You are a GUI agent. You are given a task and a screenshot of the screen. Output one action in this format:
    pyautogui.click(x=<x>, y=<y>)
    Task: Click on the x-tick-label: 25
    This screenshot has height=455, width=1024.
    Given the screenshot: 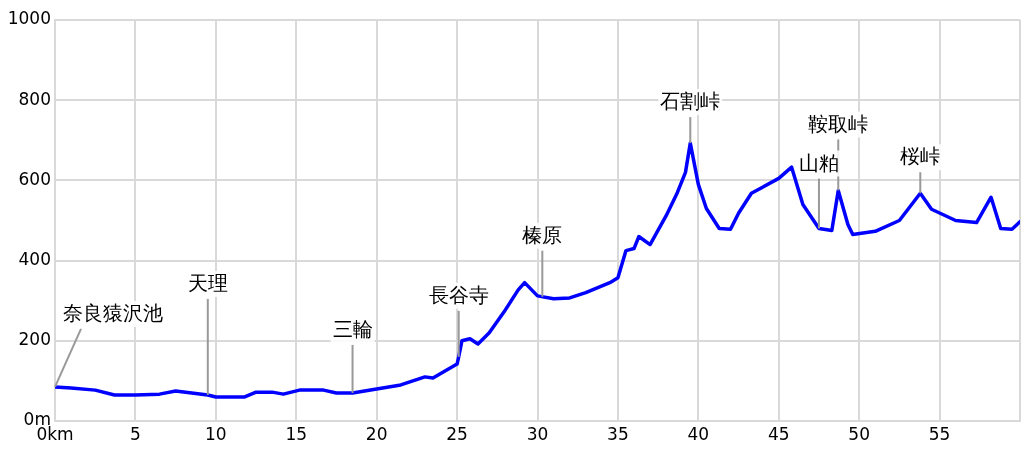 What is the action you would take?
    pyautogui.click(x=457, y=433)
    